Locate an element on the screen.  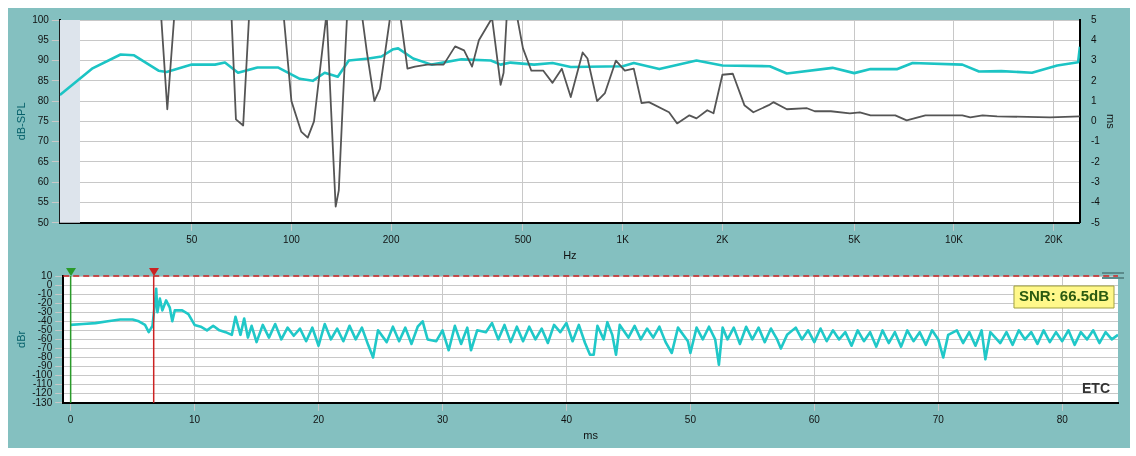
x-tick-label: 80 is located at coordinates (1062, 419).